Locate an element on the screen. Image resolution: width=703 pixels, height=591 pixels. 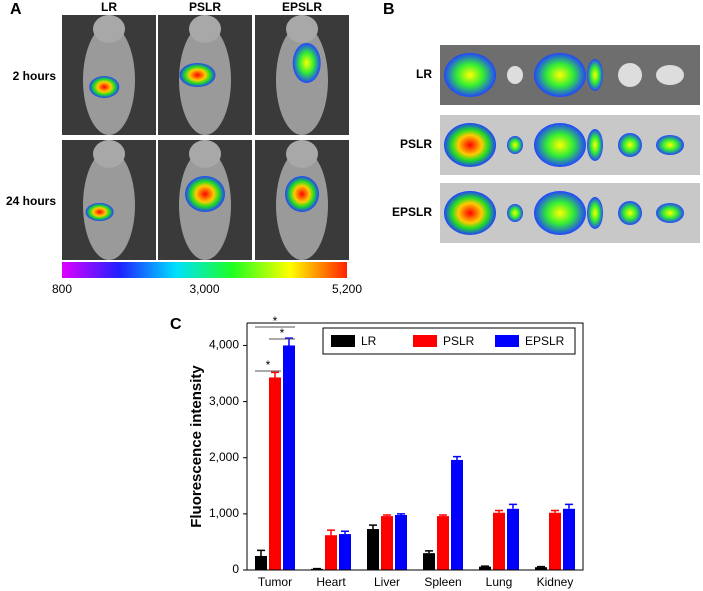
row-label: 2 hours is located at coordinates (35, 76).